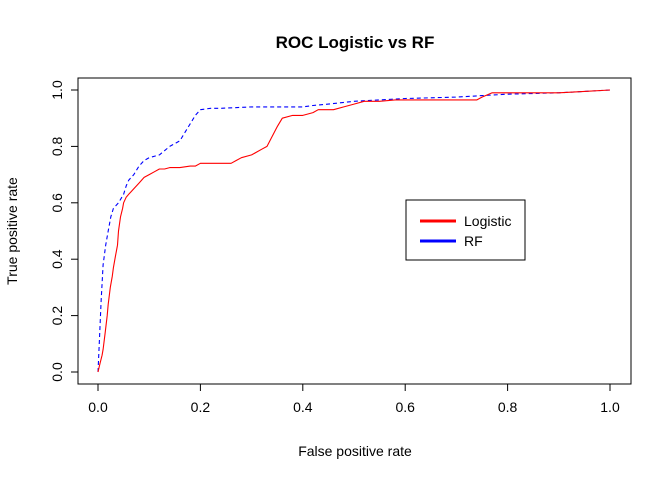  I want to click on x-tick-label: 0.4, so click(303, 407).